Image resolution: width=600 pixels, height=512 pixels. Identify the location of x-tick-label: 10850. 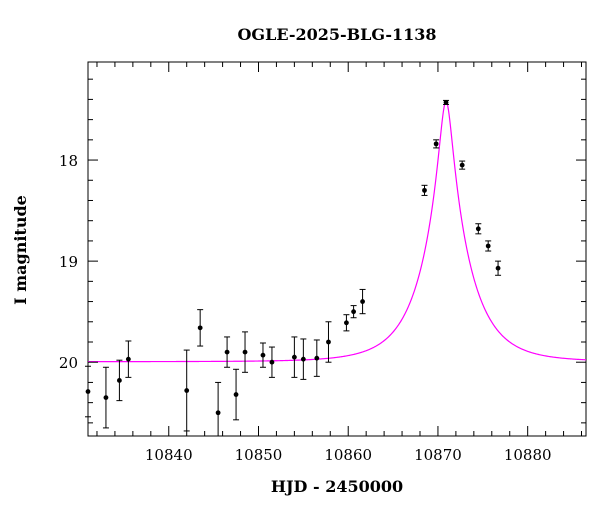
(259, 455).